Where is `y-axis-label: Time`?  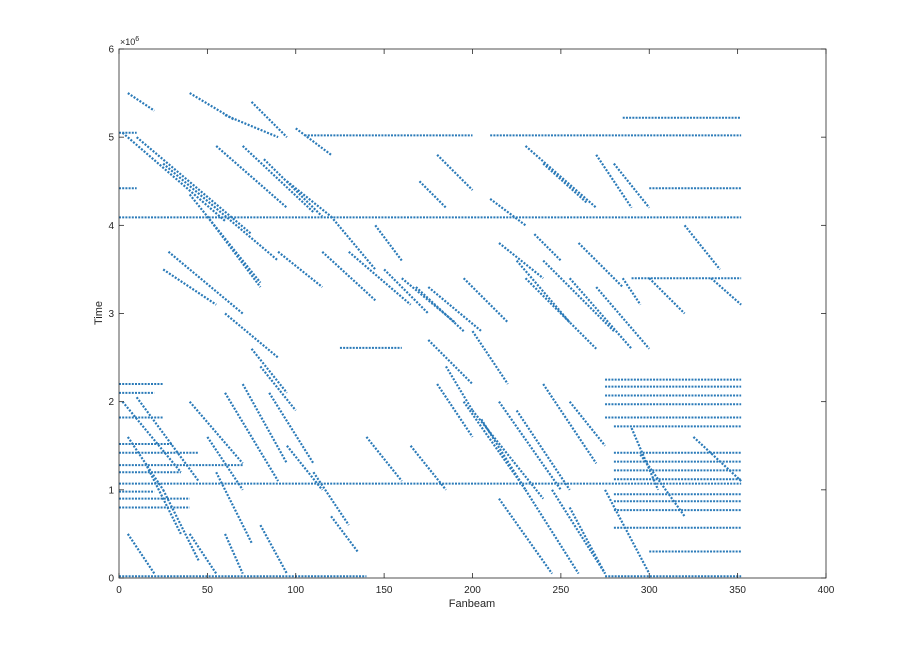 y-axis-label: Time is located at coordinates (99, 313).